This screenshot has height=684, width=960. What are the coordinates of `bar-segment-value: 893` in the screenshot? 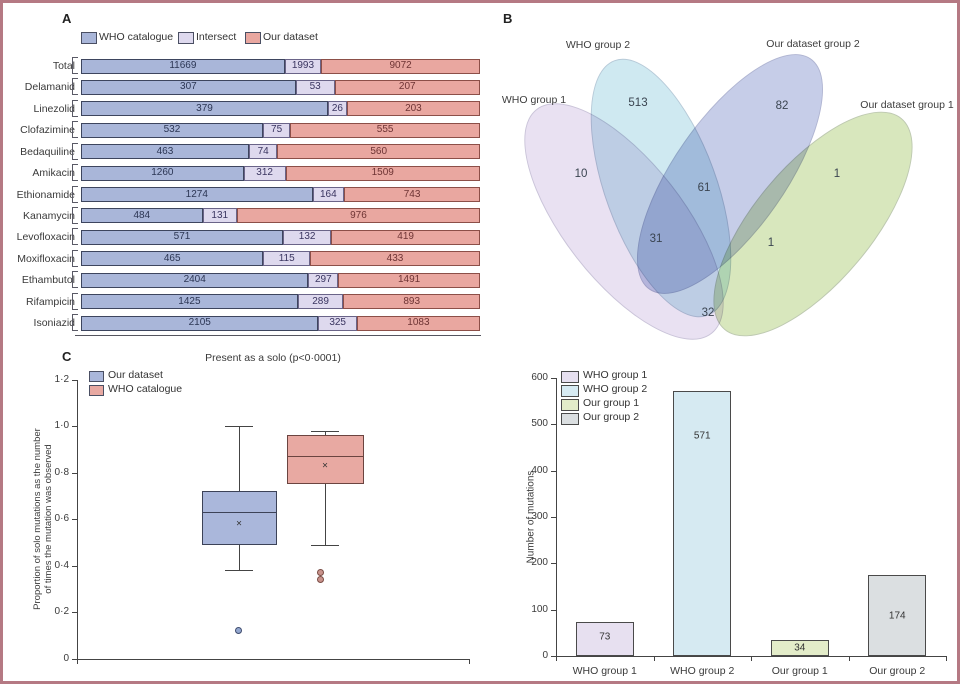 It's located at (412, 301).